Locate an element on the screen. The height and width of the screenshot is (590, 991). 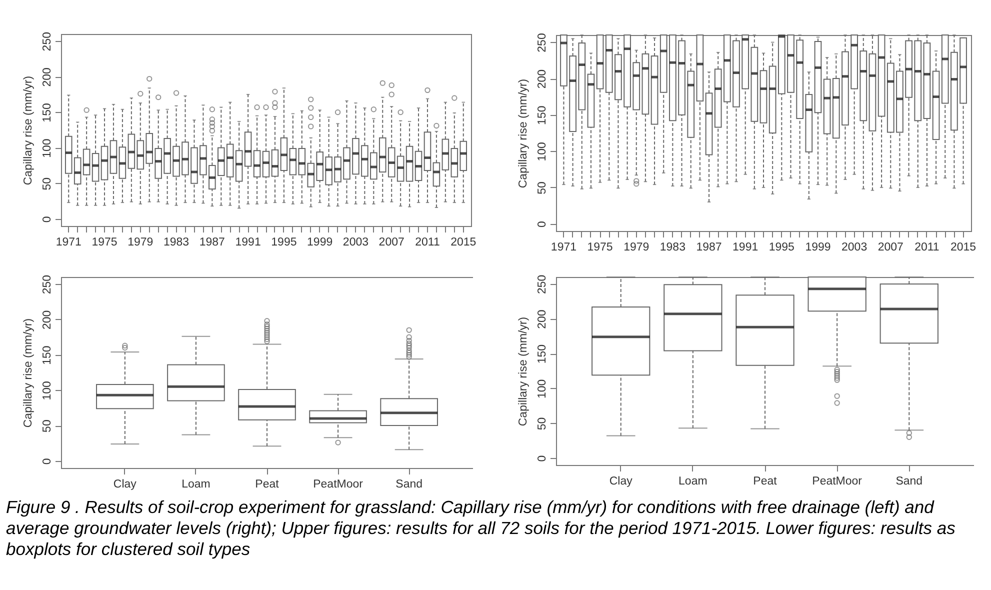
caption: Figure 9 . Results of soil-crop experiment for grassland: Capillary rise (mm/yr) for conditions with free drainage (left) and average groundwater levels (right); Upper figures: results for all 72 soils for the period 1971-2015. Lower figures: results as boxplots for clustered soil types is located at coordinates (481, 528).